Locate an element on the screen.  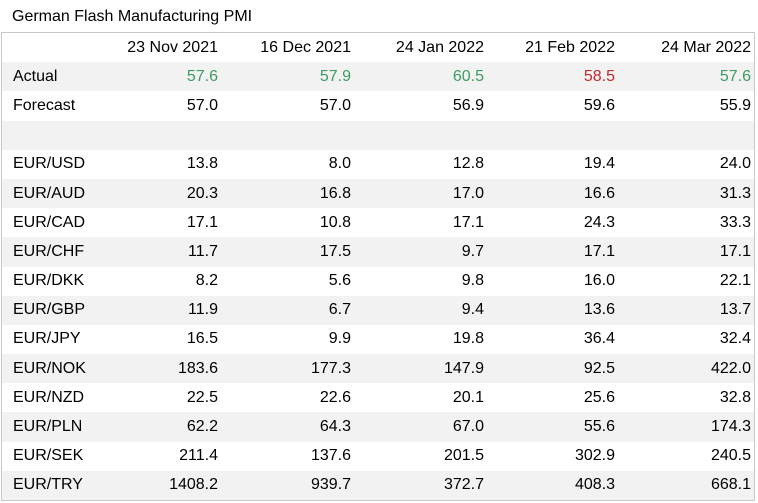
value-cell: 1408.2 is located at coordinates (160, 485).